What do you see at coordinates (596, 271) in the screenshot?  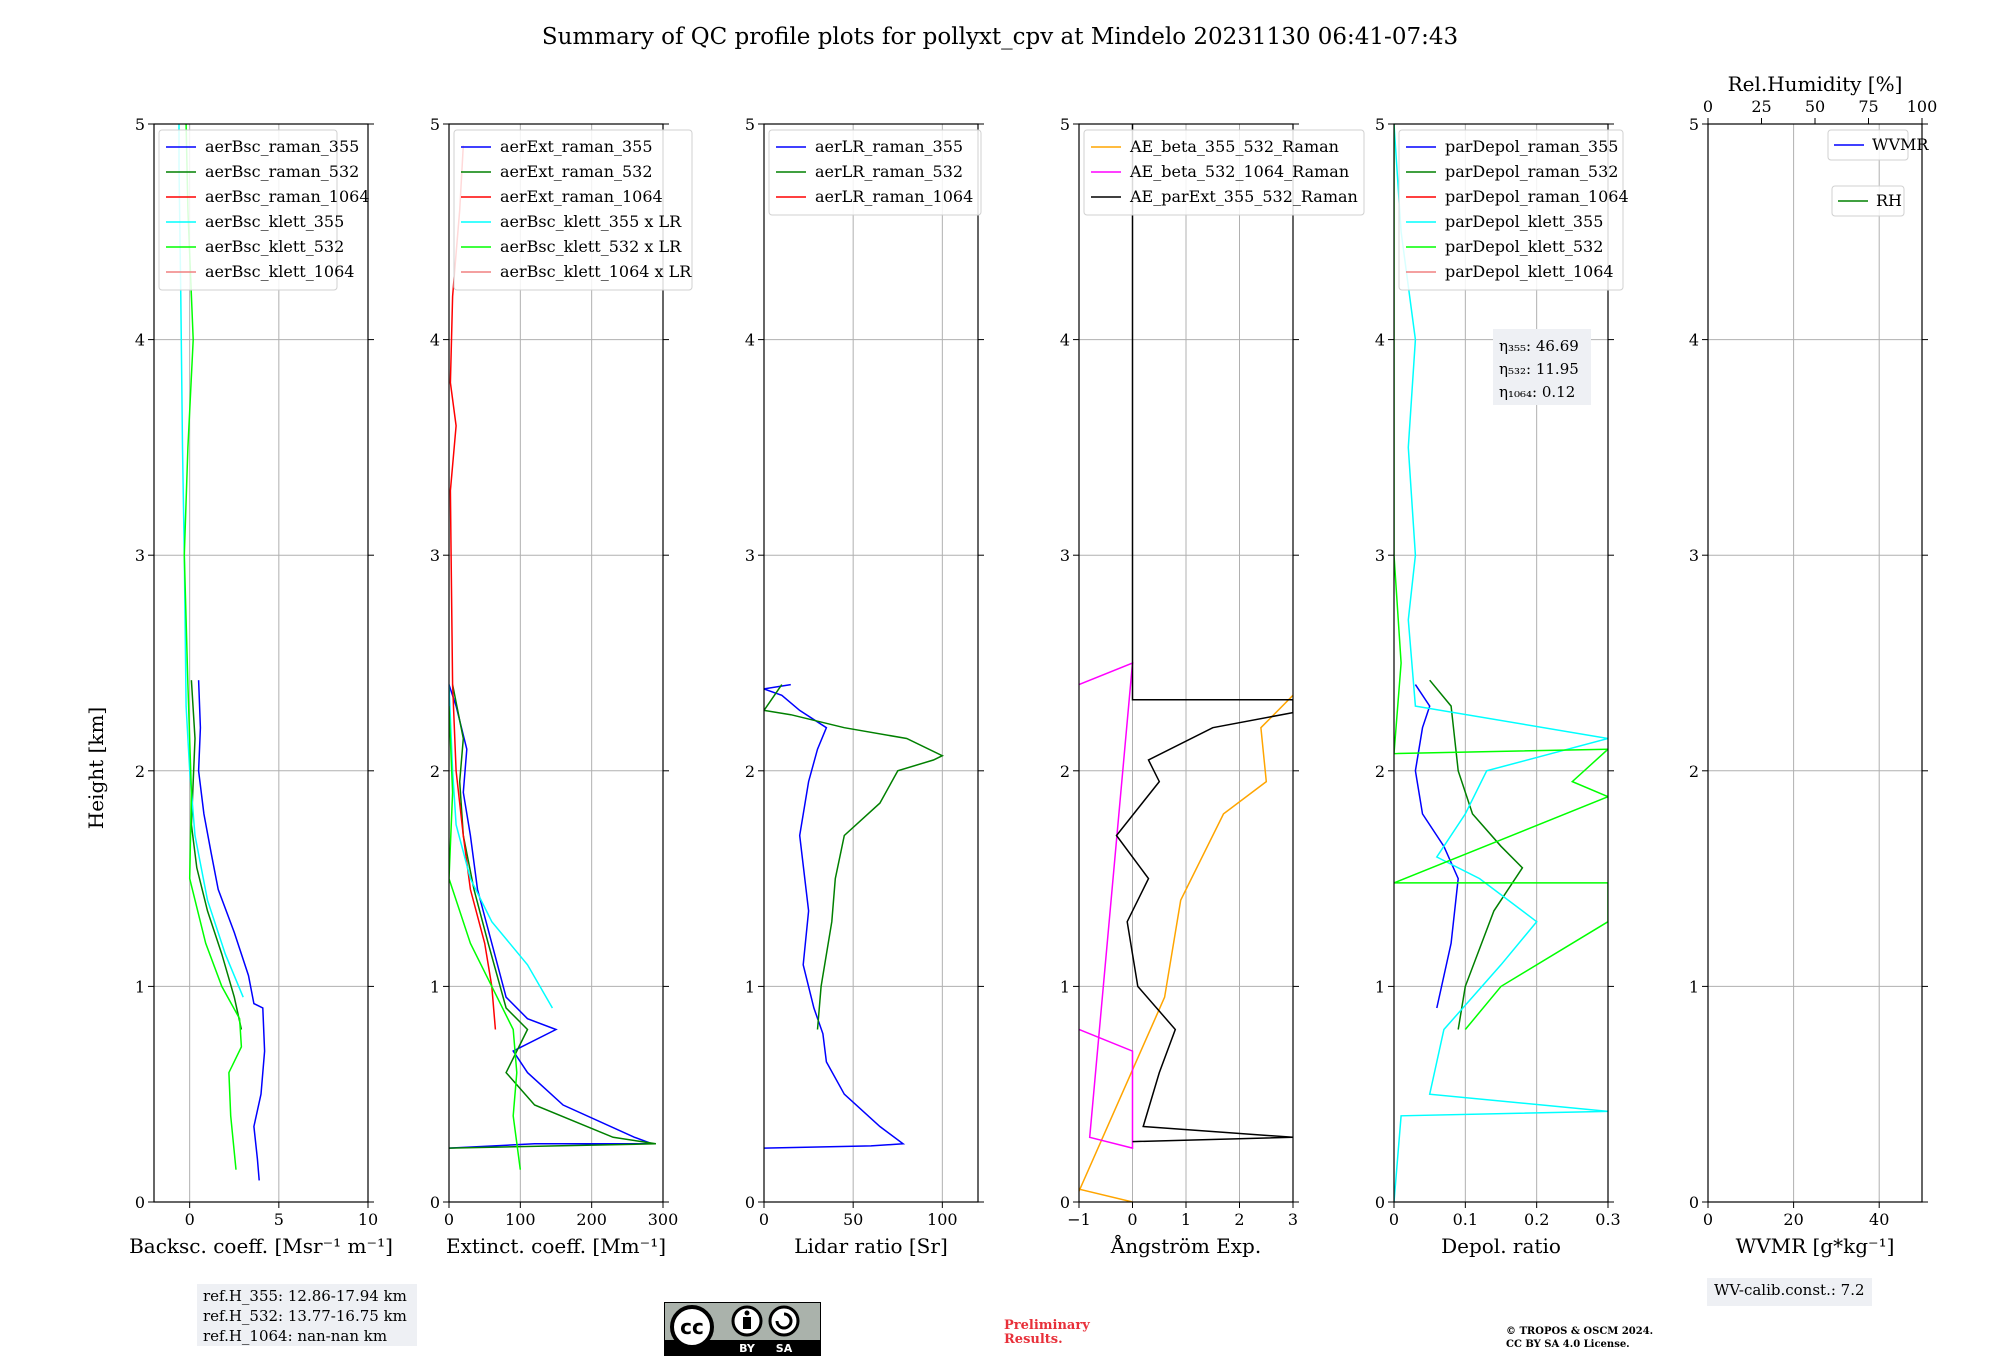 I see `legend-label-aerBsc_klett_1064 x LR: aerBsc_klett_1064 x LR` at bounding box center [596, 271].